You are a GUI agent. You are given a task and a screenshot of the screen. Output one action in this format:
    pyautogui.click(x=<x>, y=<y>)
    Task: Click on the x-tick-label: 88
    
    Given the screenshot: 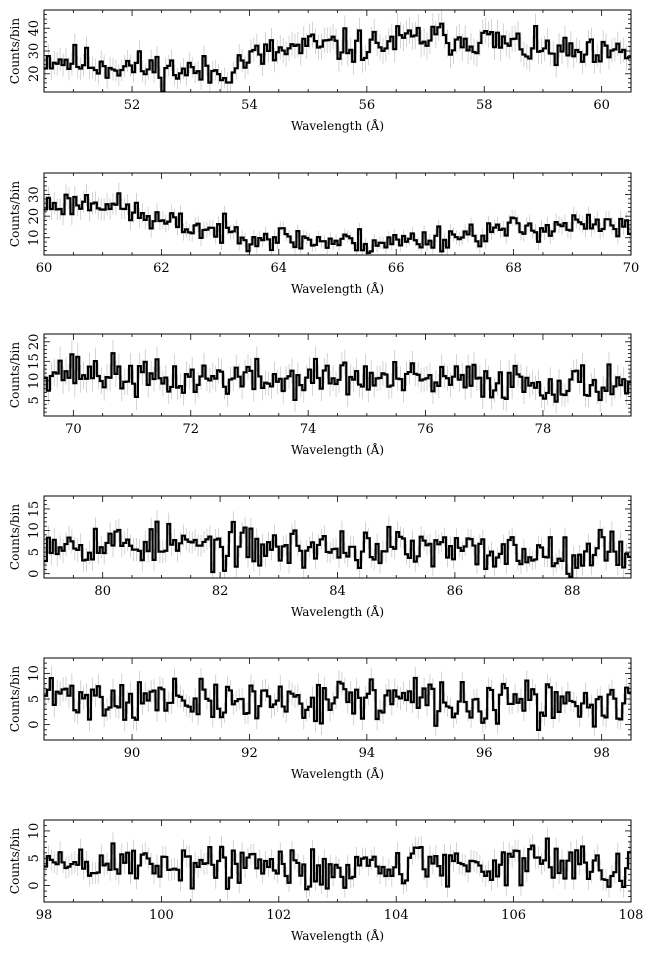 What is the action you would take?
    pyautogui.click(x=572, y=591)
    